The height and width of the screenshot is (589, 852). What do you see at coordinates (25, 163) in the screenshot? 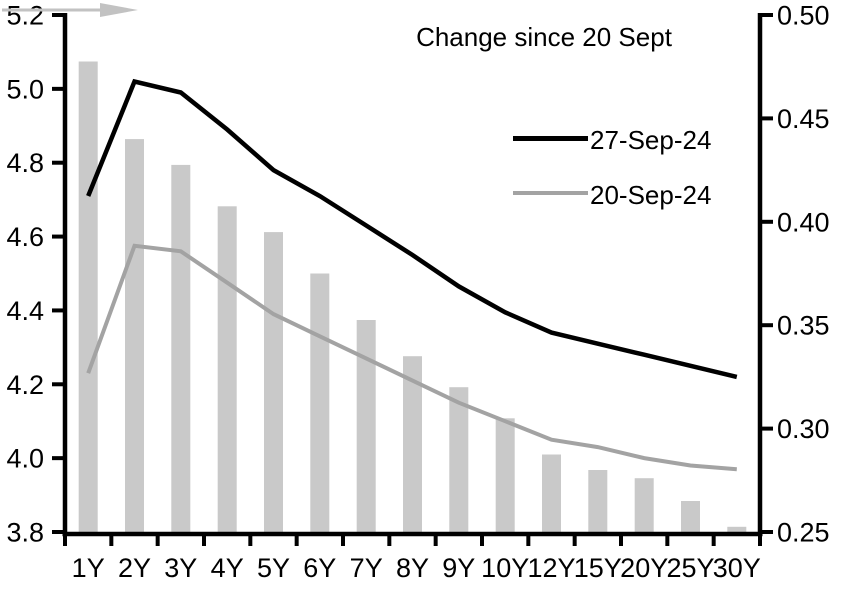
I see `left-axis-tick-label: 4.8` at bounding box center [25, 163].